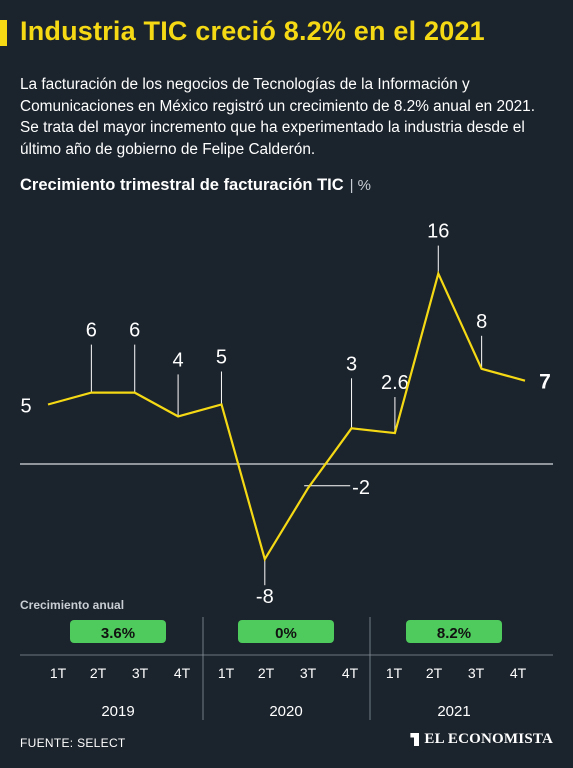 This screenshot has width=573, height=768. I want to click on source-note: FUENTE: SELECT, so click(73, 743).